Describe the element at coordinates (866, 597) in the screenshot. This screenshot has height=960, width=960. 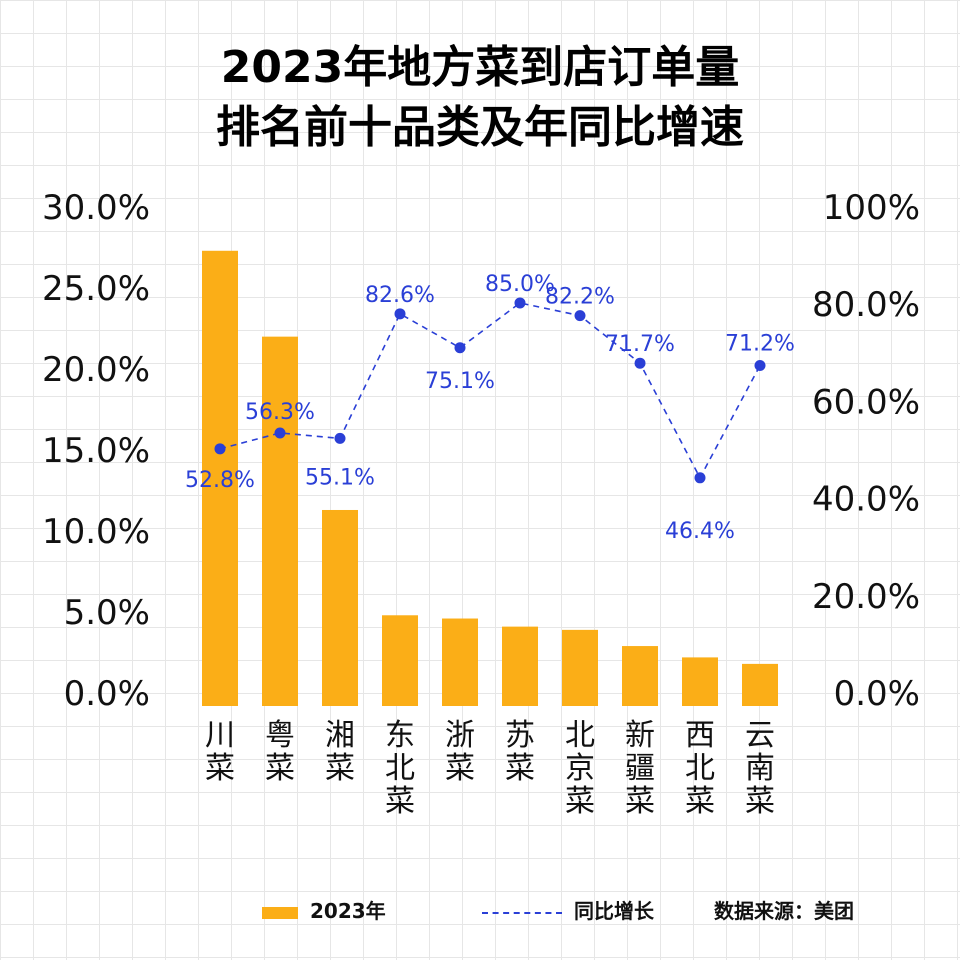
I see `right-axis-tick: 20.0%` at that location.